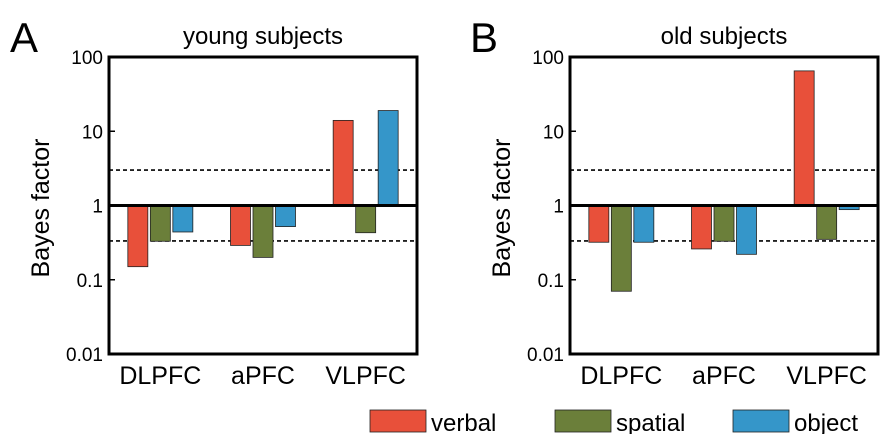 This screenshot has width=880, height=434. Describe the element at coordinates (398, 421) in the screenshot. I see `legend-swatch-verbal` at that location.